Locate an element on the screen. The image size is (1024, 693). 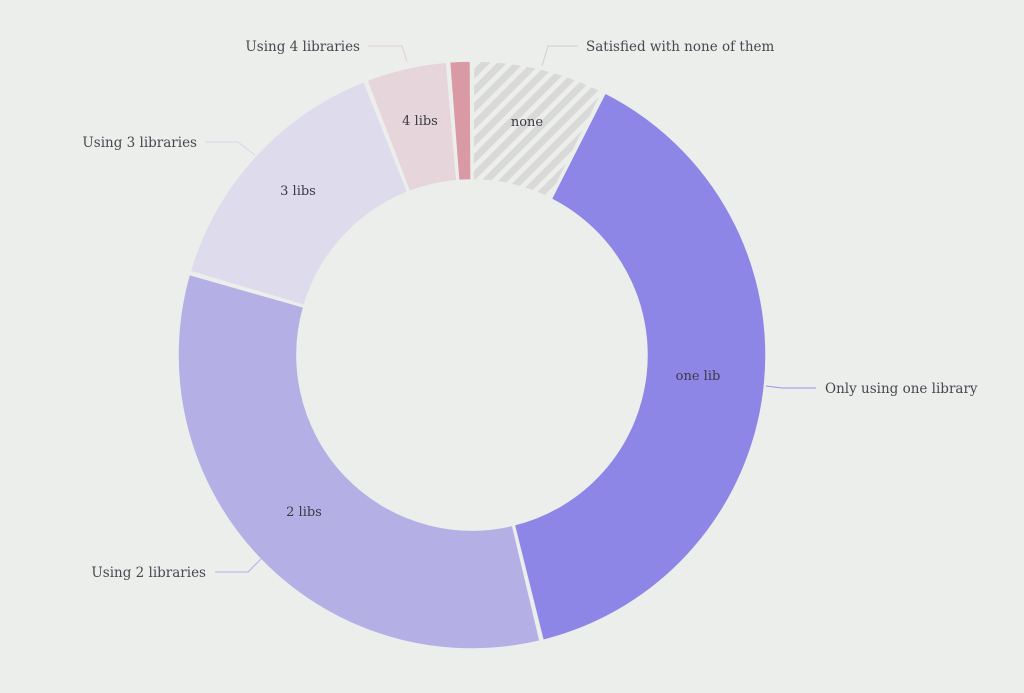
slice-label-one: one lib is located at coordinates (698, 376).